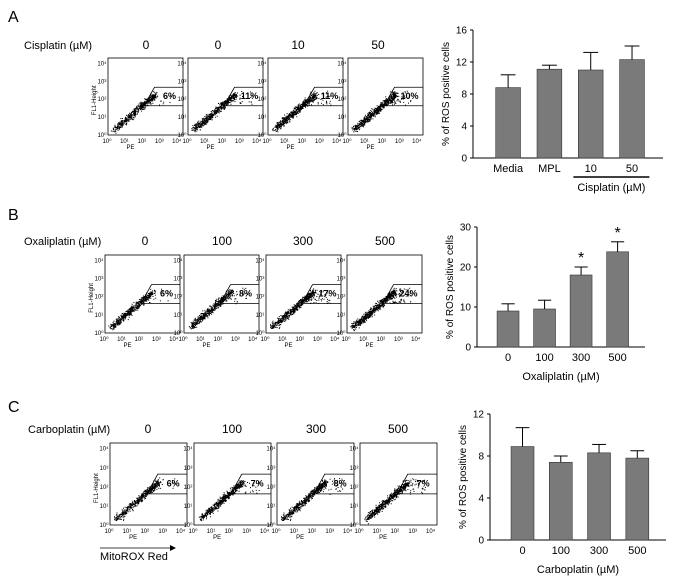  I want to click on treatment-label: Cisplatin (µM), so click(58, 46).